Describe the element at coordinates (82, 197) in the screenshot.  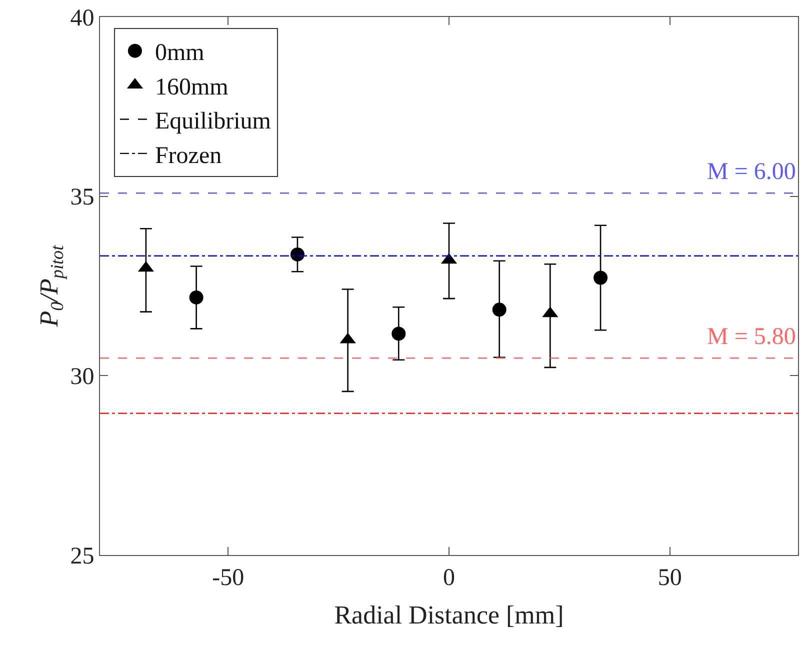
I see `y-tick-label: 35` at that location.